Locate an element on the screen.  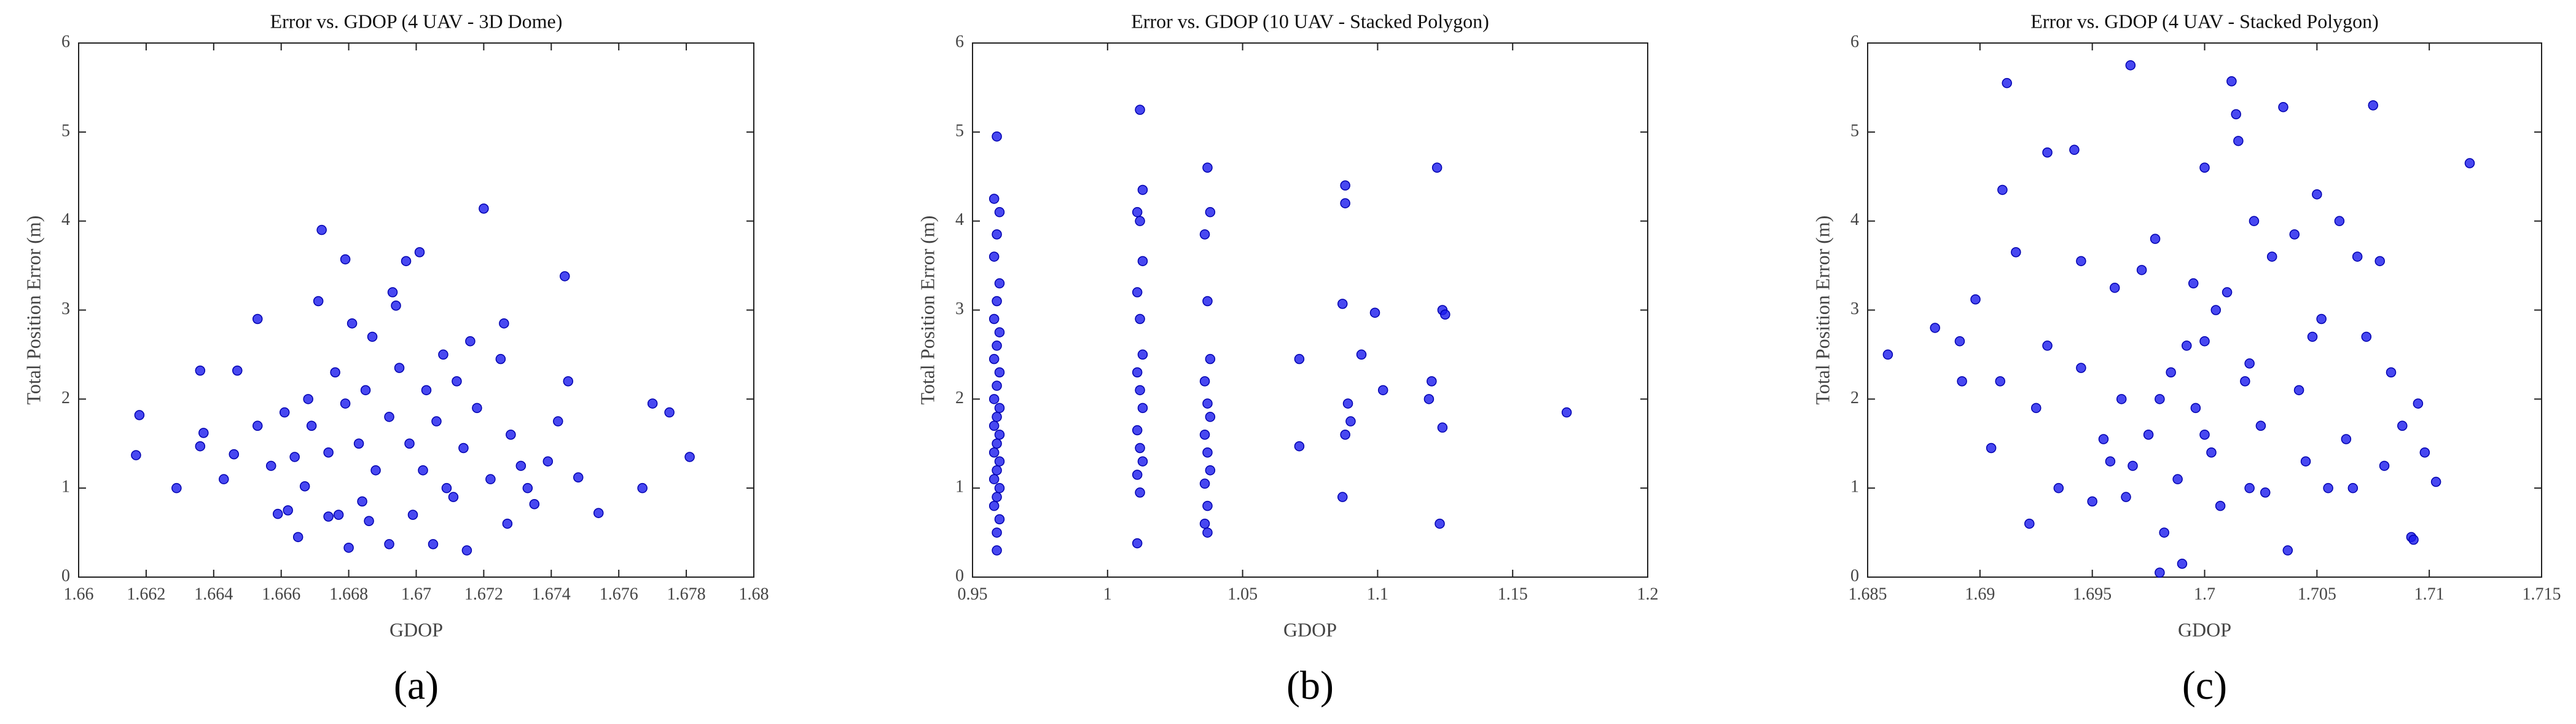
x-tick-label: 1.695 is located at coordinates (2092, 594).